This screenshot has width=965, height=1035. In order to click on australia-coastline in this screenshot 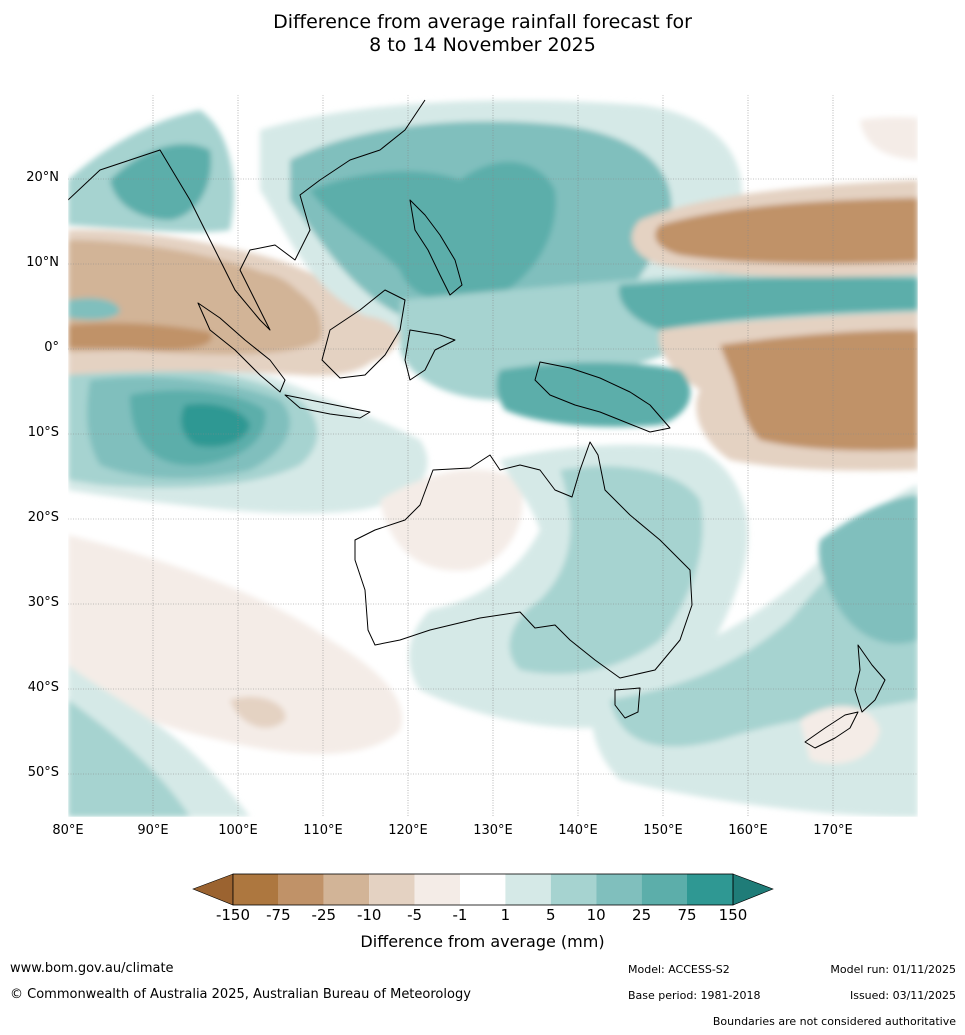, I will do `click(523, 560)`.